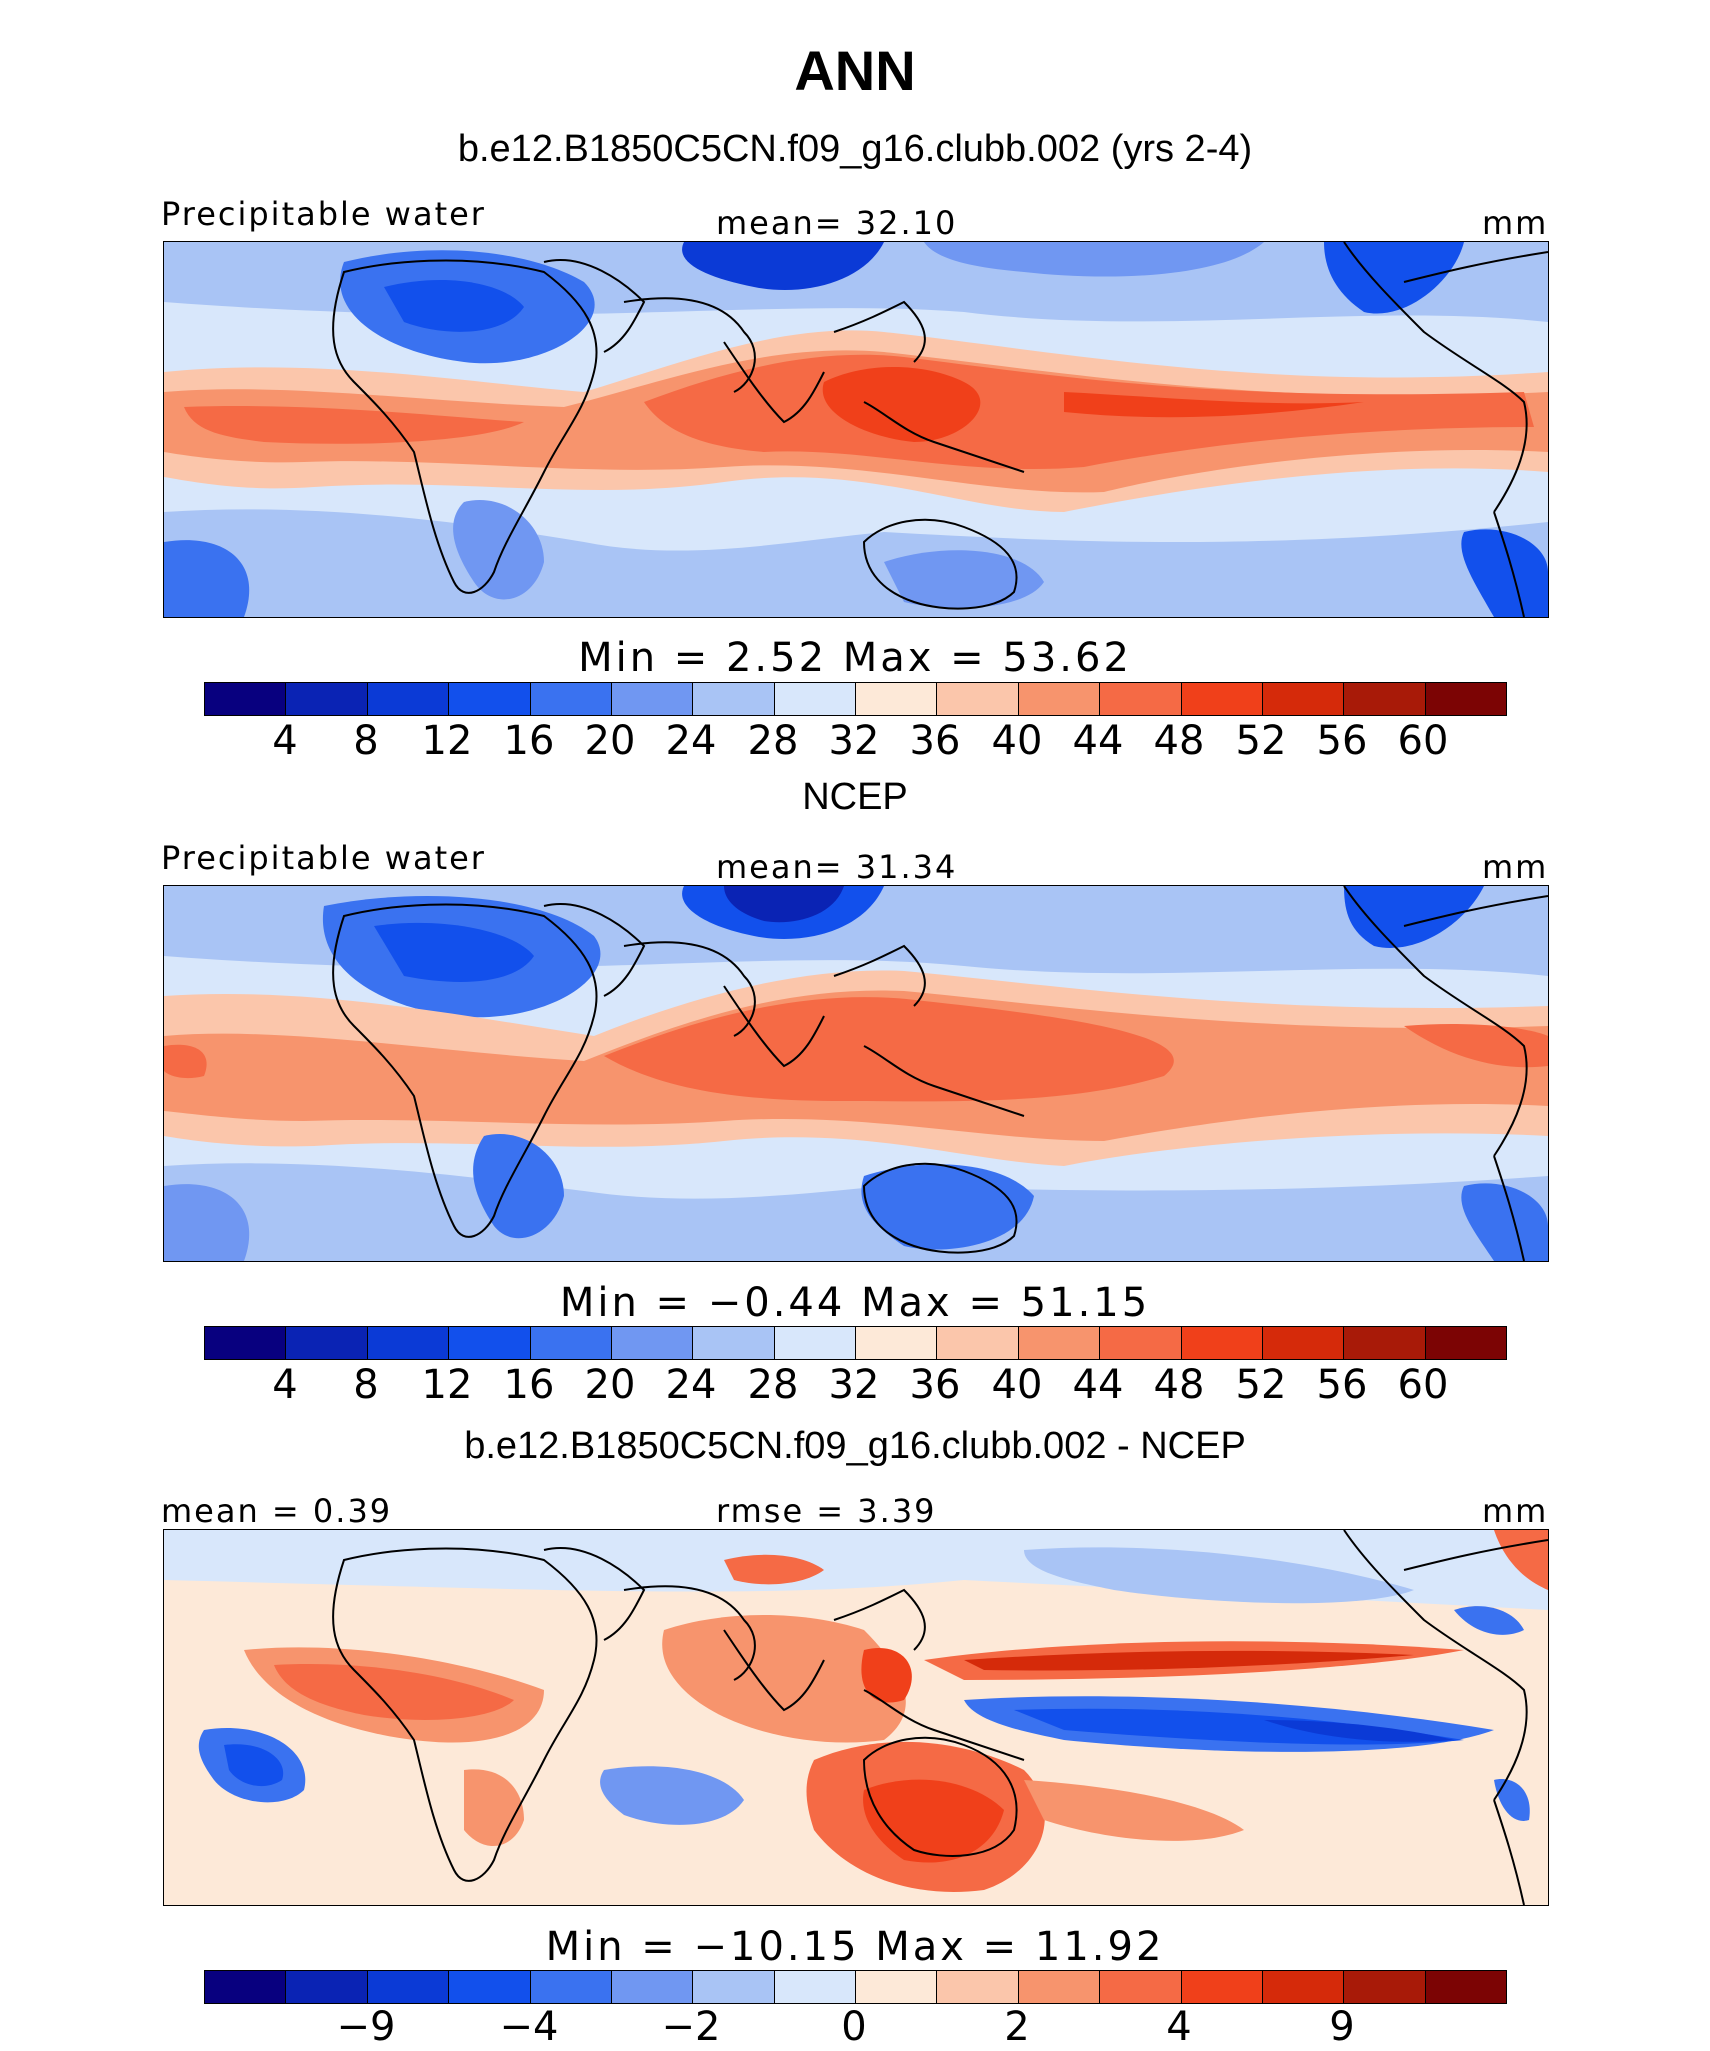 Image resolution: width=1710 pixels, height=2051 pixels. What do you see at coordinates (691, 2027) in the screenshot?
I see `colorbar-tick: −2` at bounding box center [691, 2027].